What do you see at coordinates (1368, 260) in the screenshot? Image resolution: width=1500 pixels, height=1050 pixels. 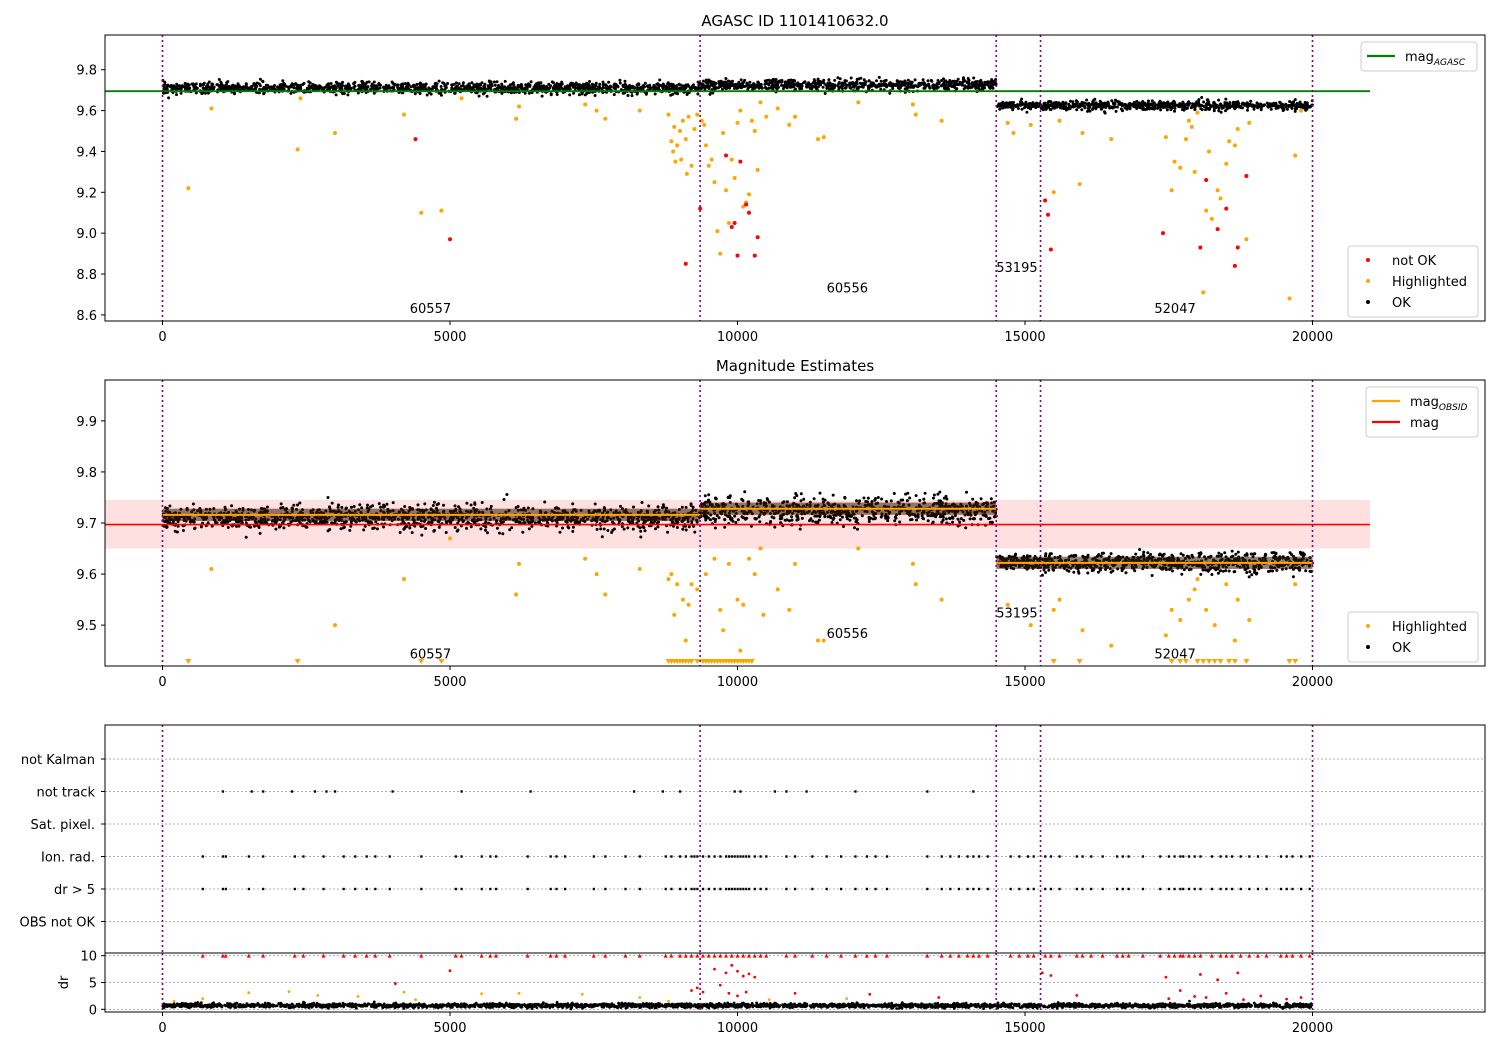 I see `legend-marker` at bounding box center [1368, 260].